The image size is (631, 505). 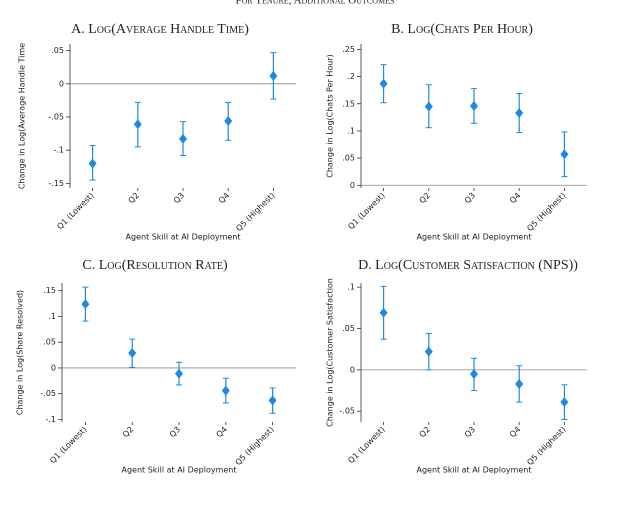 I want to click on figure-caption: For Tenure, Additional Outcomes, so click(x=315, y=3).